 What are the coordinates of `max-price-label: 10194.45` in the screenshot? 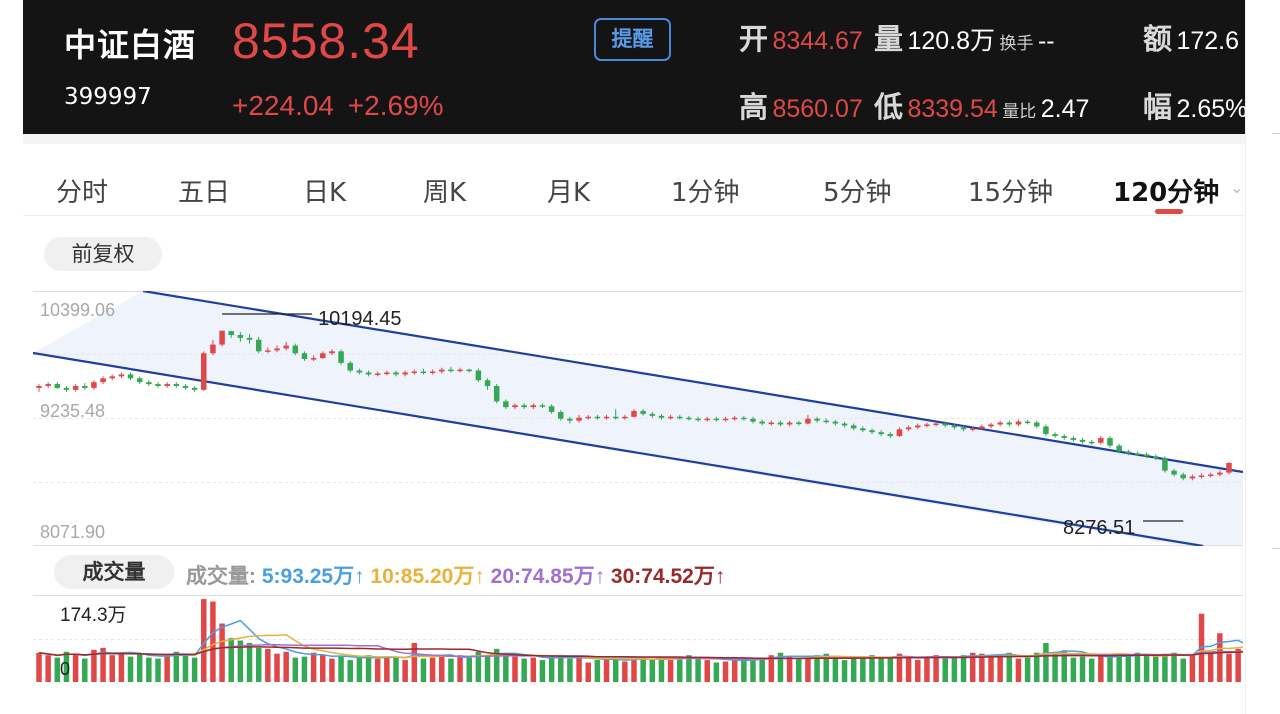 It's located at (359, 319).